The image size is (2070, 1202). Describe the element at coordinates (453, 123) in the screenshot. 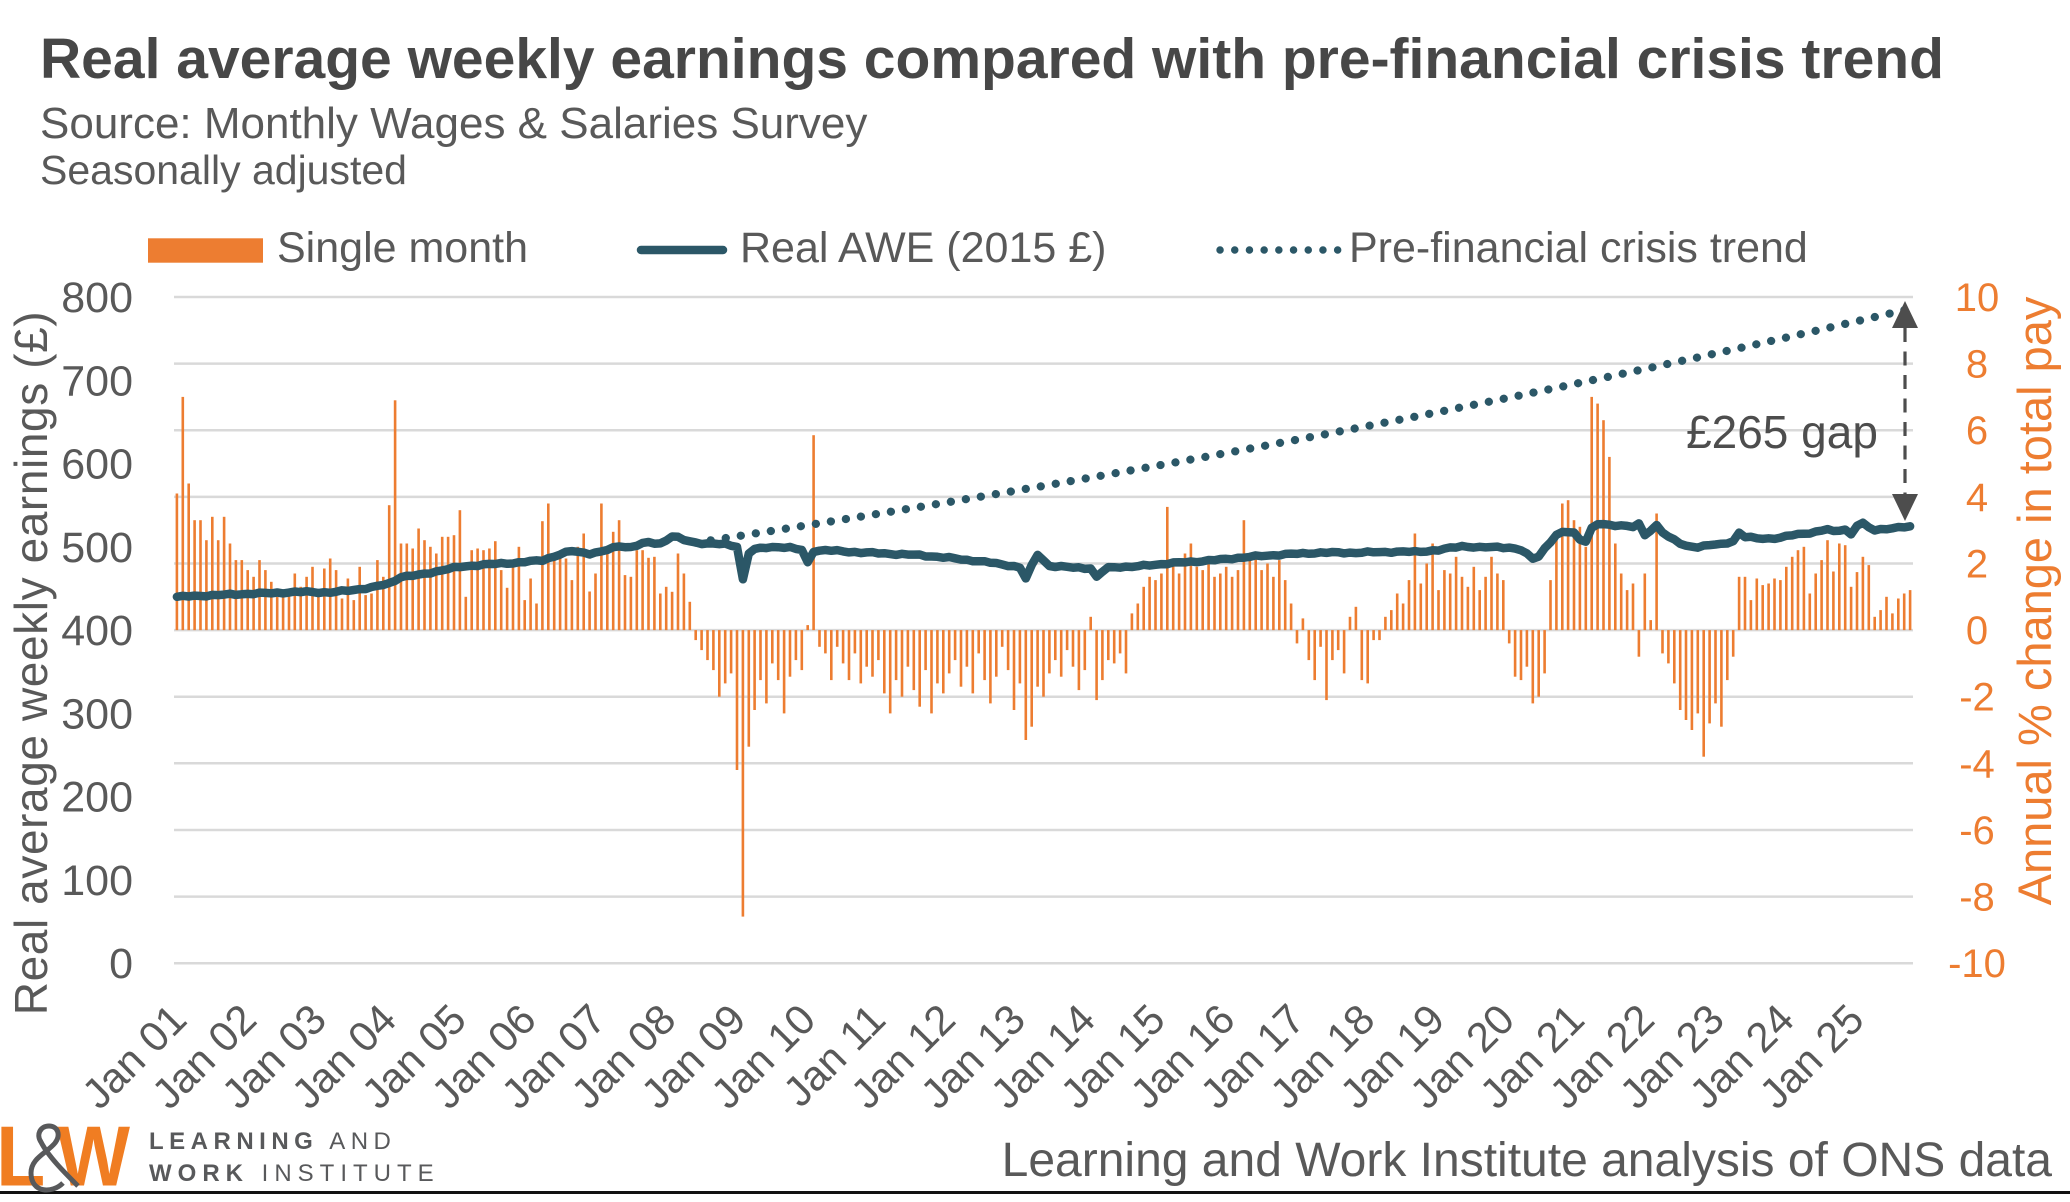

I see `svg-text:Source: Monthly Wages & Salari: Source: Monthly Wages & Salaries Survey` at that location.